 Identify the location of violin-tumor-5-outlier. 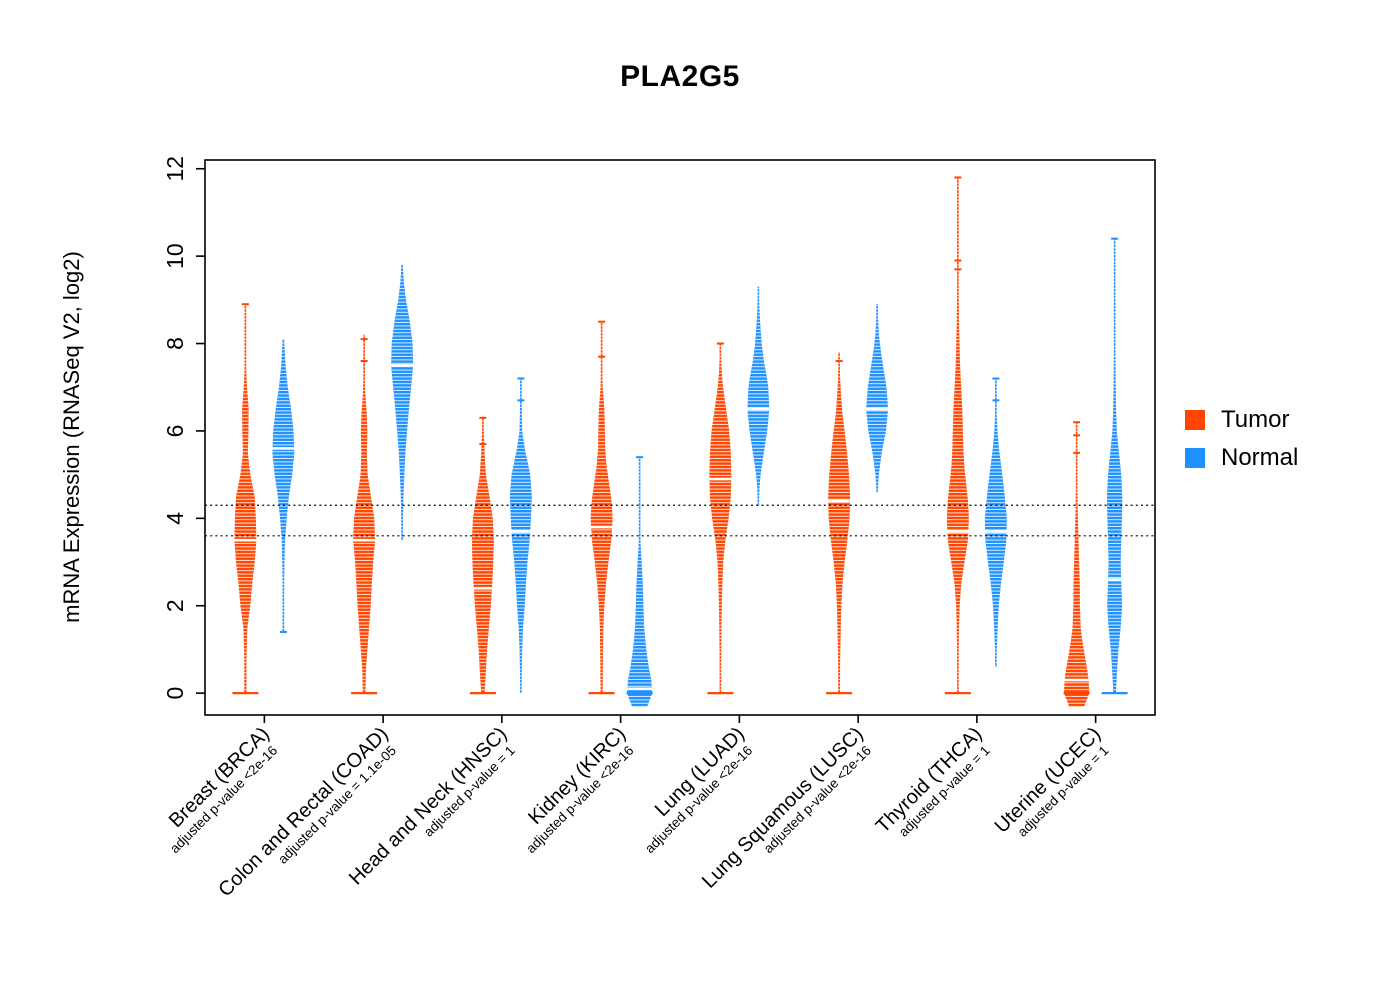
(720, 343).